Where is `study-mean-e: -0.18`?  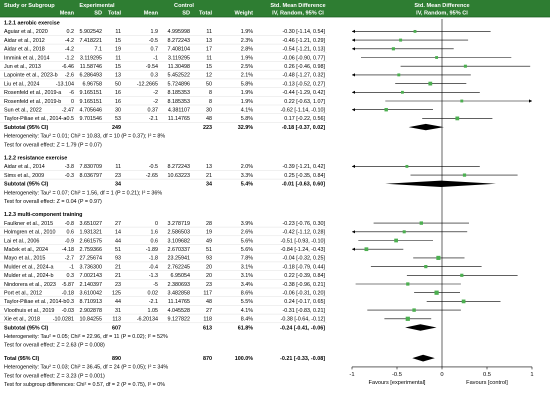
study-mean-e: -0.18 is located at coordinates (68, 294).